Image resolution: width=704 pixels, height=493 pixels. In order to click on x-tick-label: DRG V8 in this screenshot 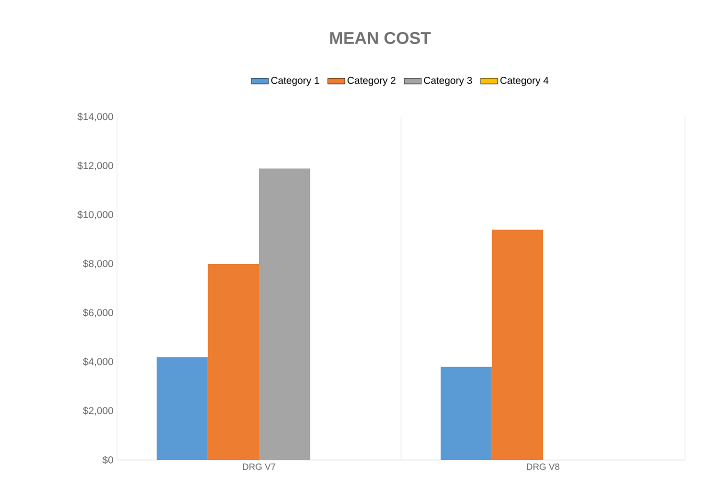, I will do `click(543, 467)`.